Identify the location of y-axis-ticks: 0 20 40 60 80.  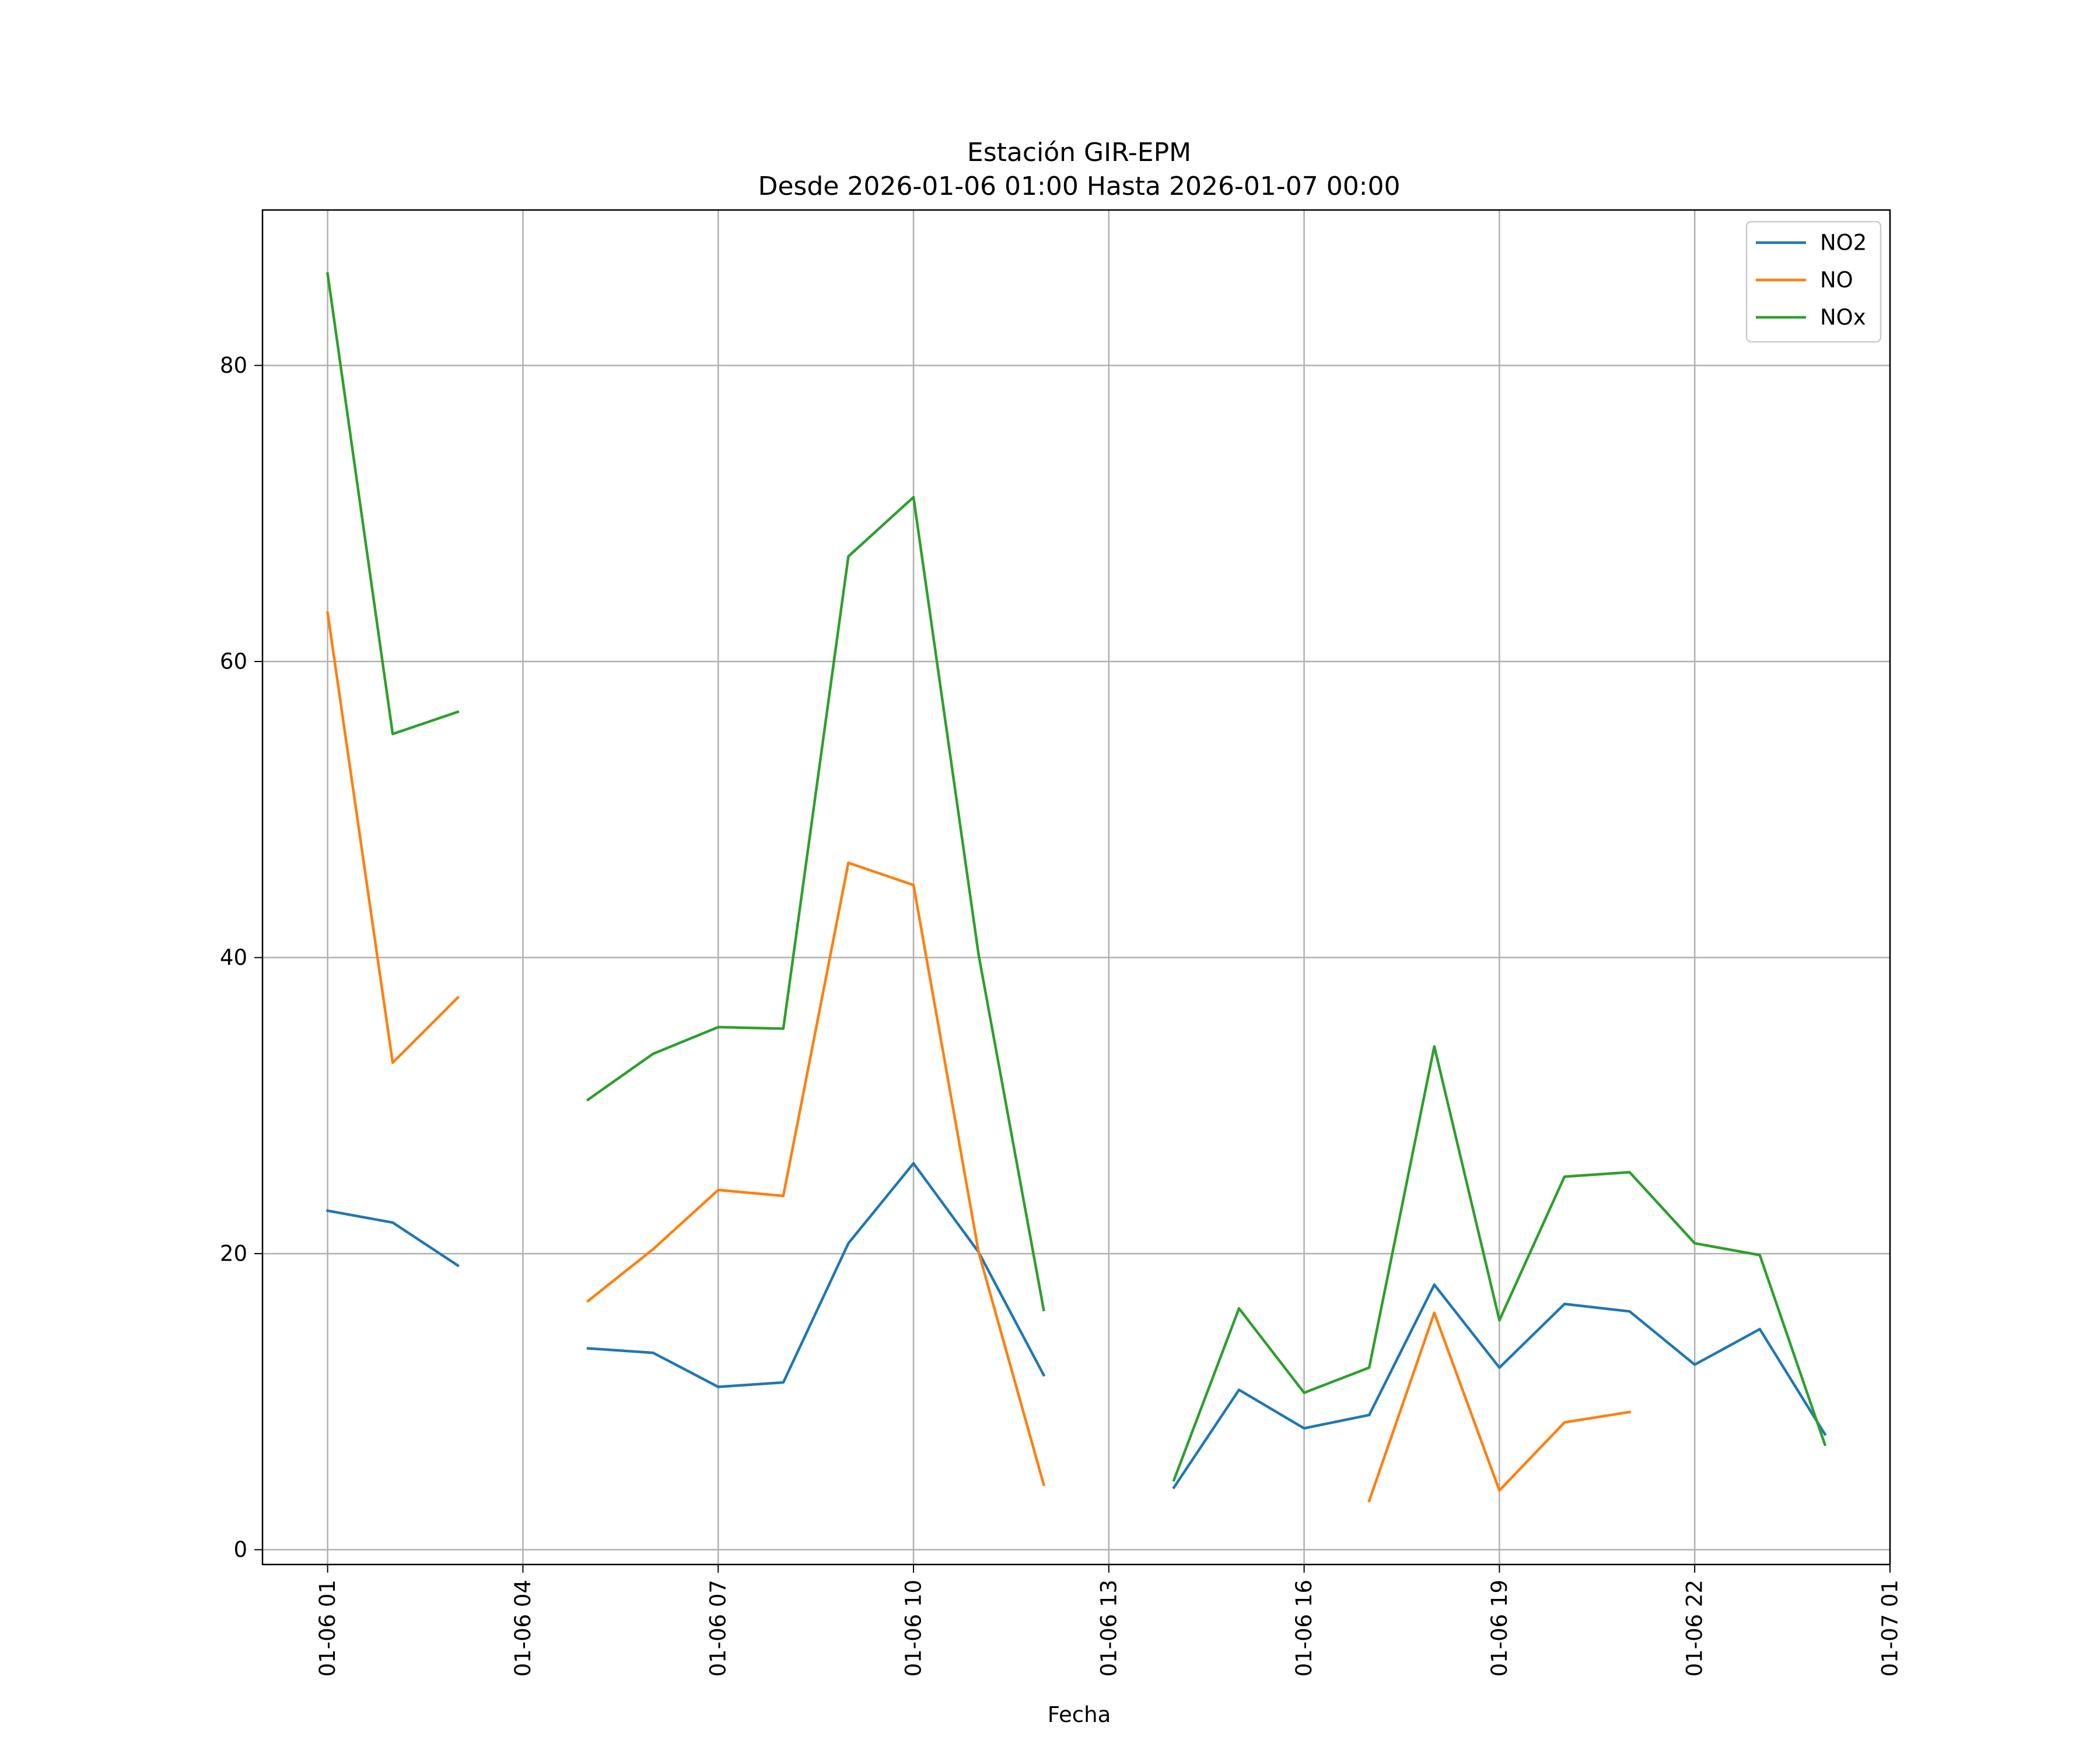
(241, 957).